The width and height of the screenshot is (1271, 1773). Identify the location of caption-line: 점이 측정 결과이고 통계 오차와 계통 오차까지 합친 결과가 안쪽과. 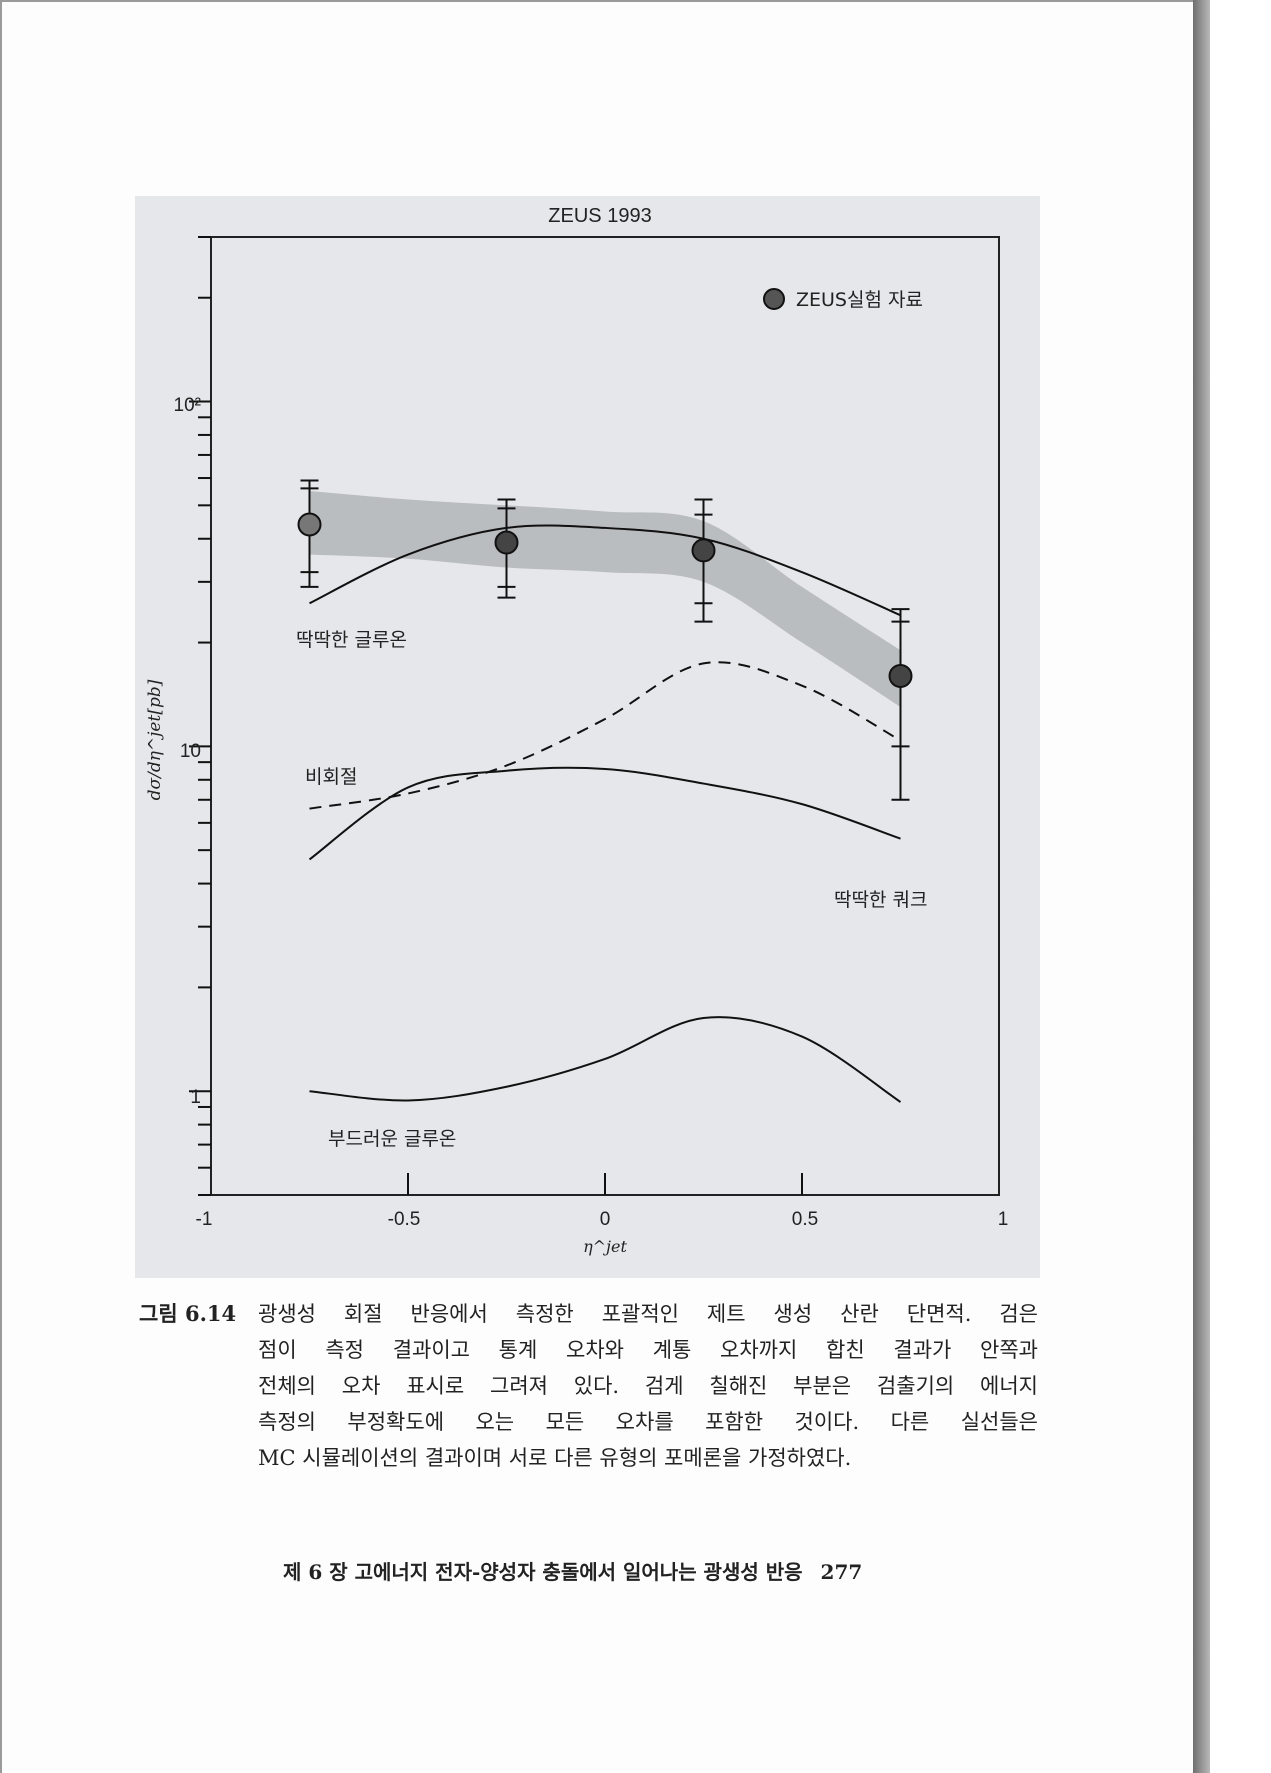
(648, 1350).